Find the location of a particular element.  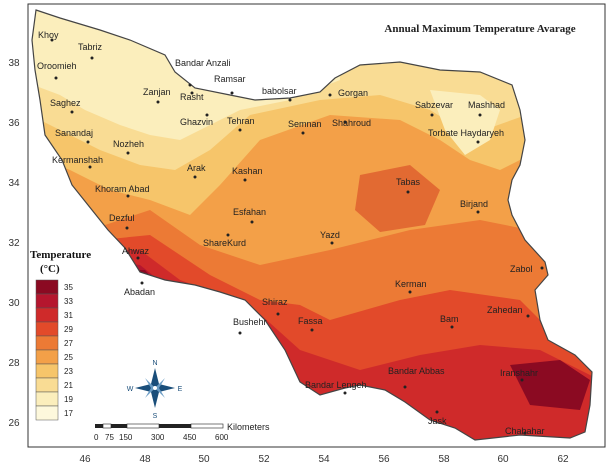

compass-e: E is located at coordinates (180, 389).